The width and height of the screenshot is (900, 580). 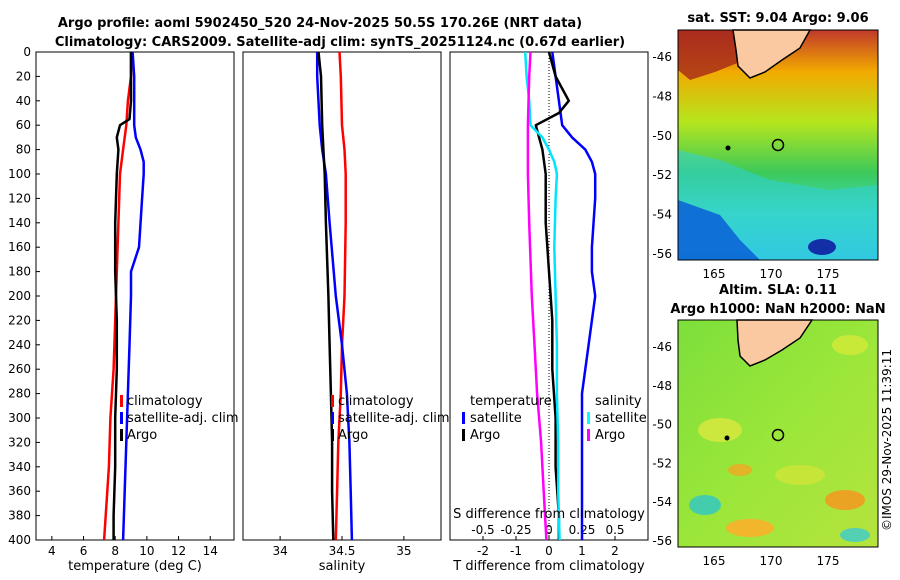 I want to click on depth-tick-label: 240, so click(x=19, y=345).